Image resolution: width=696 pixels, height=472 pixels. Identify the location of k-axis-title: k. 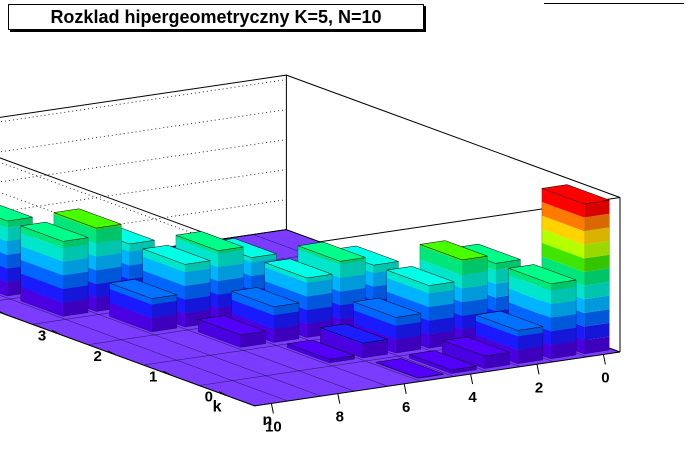
(217, 407).